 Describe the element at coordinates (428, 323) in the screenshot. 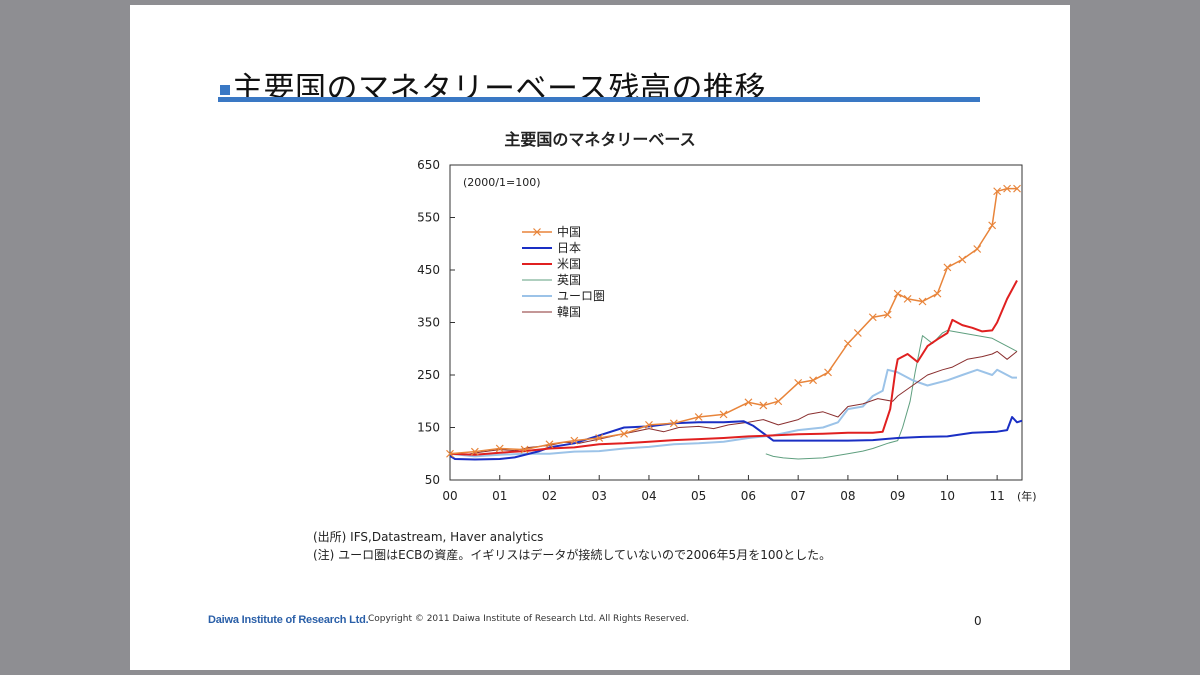

I see `y-tick-label: 350` at that location.